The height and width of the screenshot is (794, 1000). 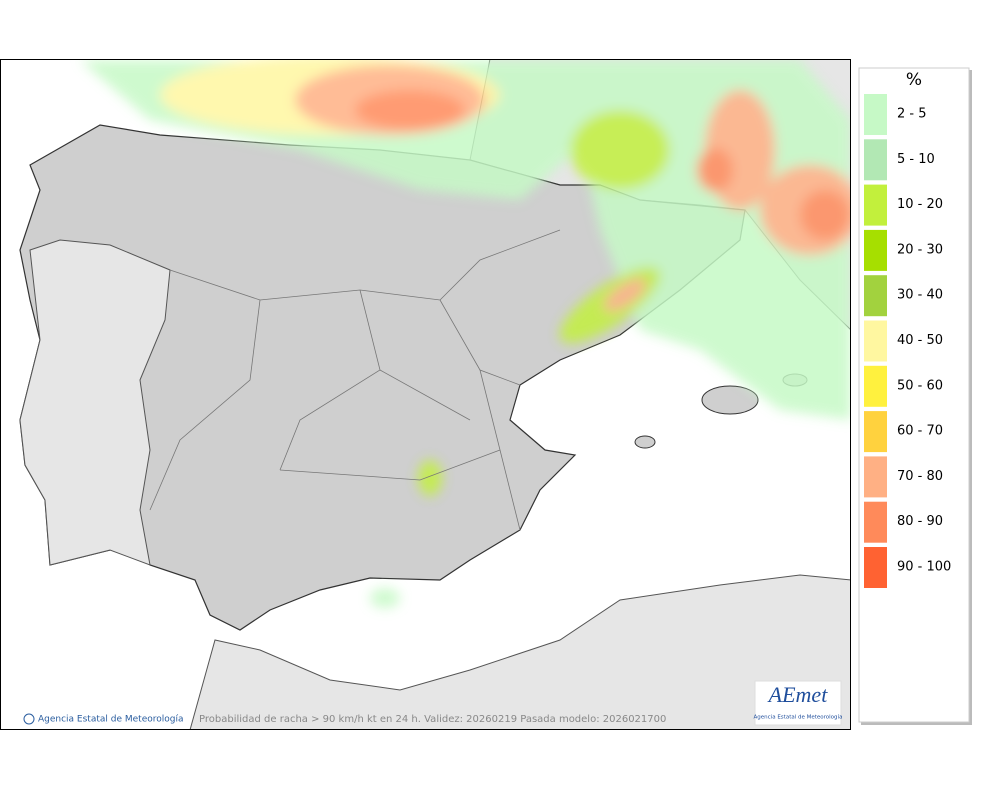 I want to click on legend-label: 80 - 90, so click(x=920, y=521).